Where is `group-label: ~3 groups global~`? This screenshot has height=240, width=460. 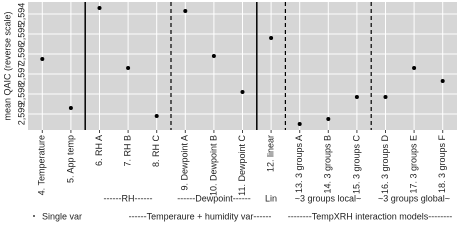 group-label: ~3 groups global~ is located at coordinates (414, 198).